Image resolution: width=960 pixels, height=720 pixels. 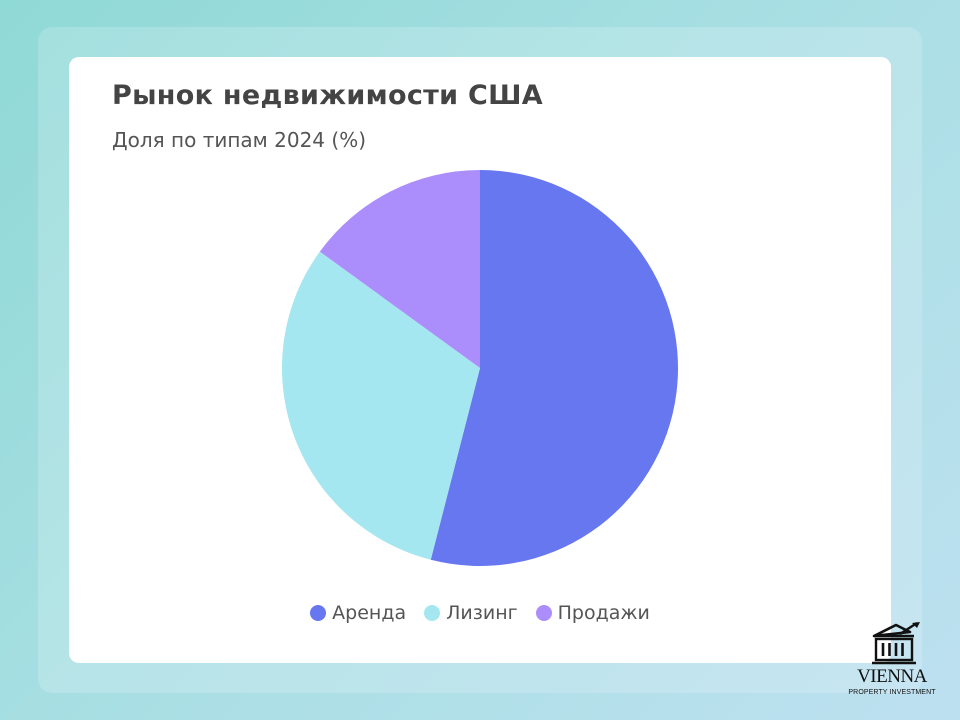 I want to click on brand-tagline: PROPERTY INVESTMENT, so click(x=892, y=692).